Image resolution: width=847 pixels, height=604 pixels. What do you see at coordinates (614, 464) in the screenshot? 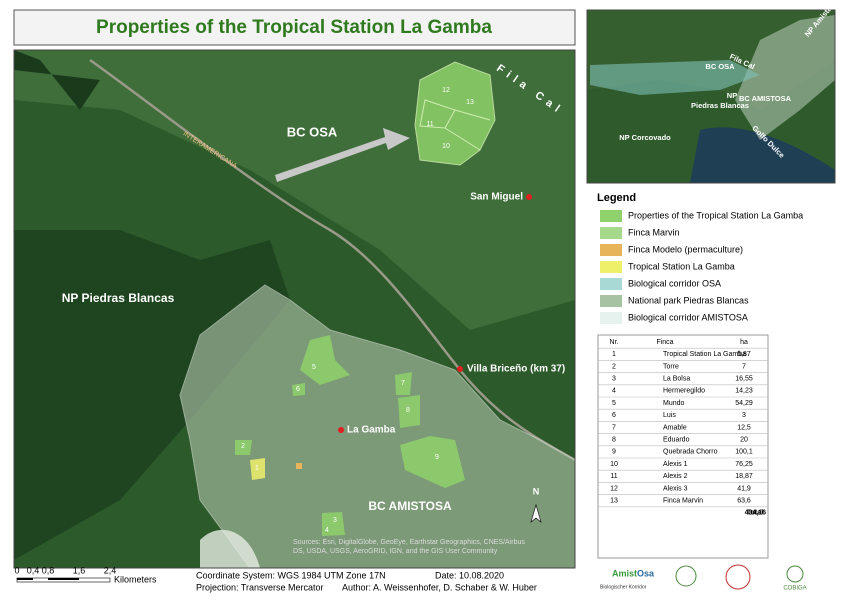
I see `table-cell: 10` at bounding box center [614, 464].